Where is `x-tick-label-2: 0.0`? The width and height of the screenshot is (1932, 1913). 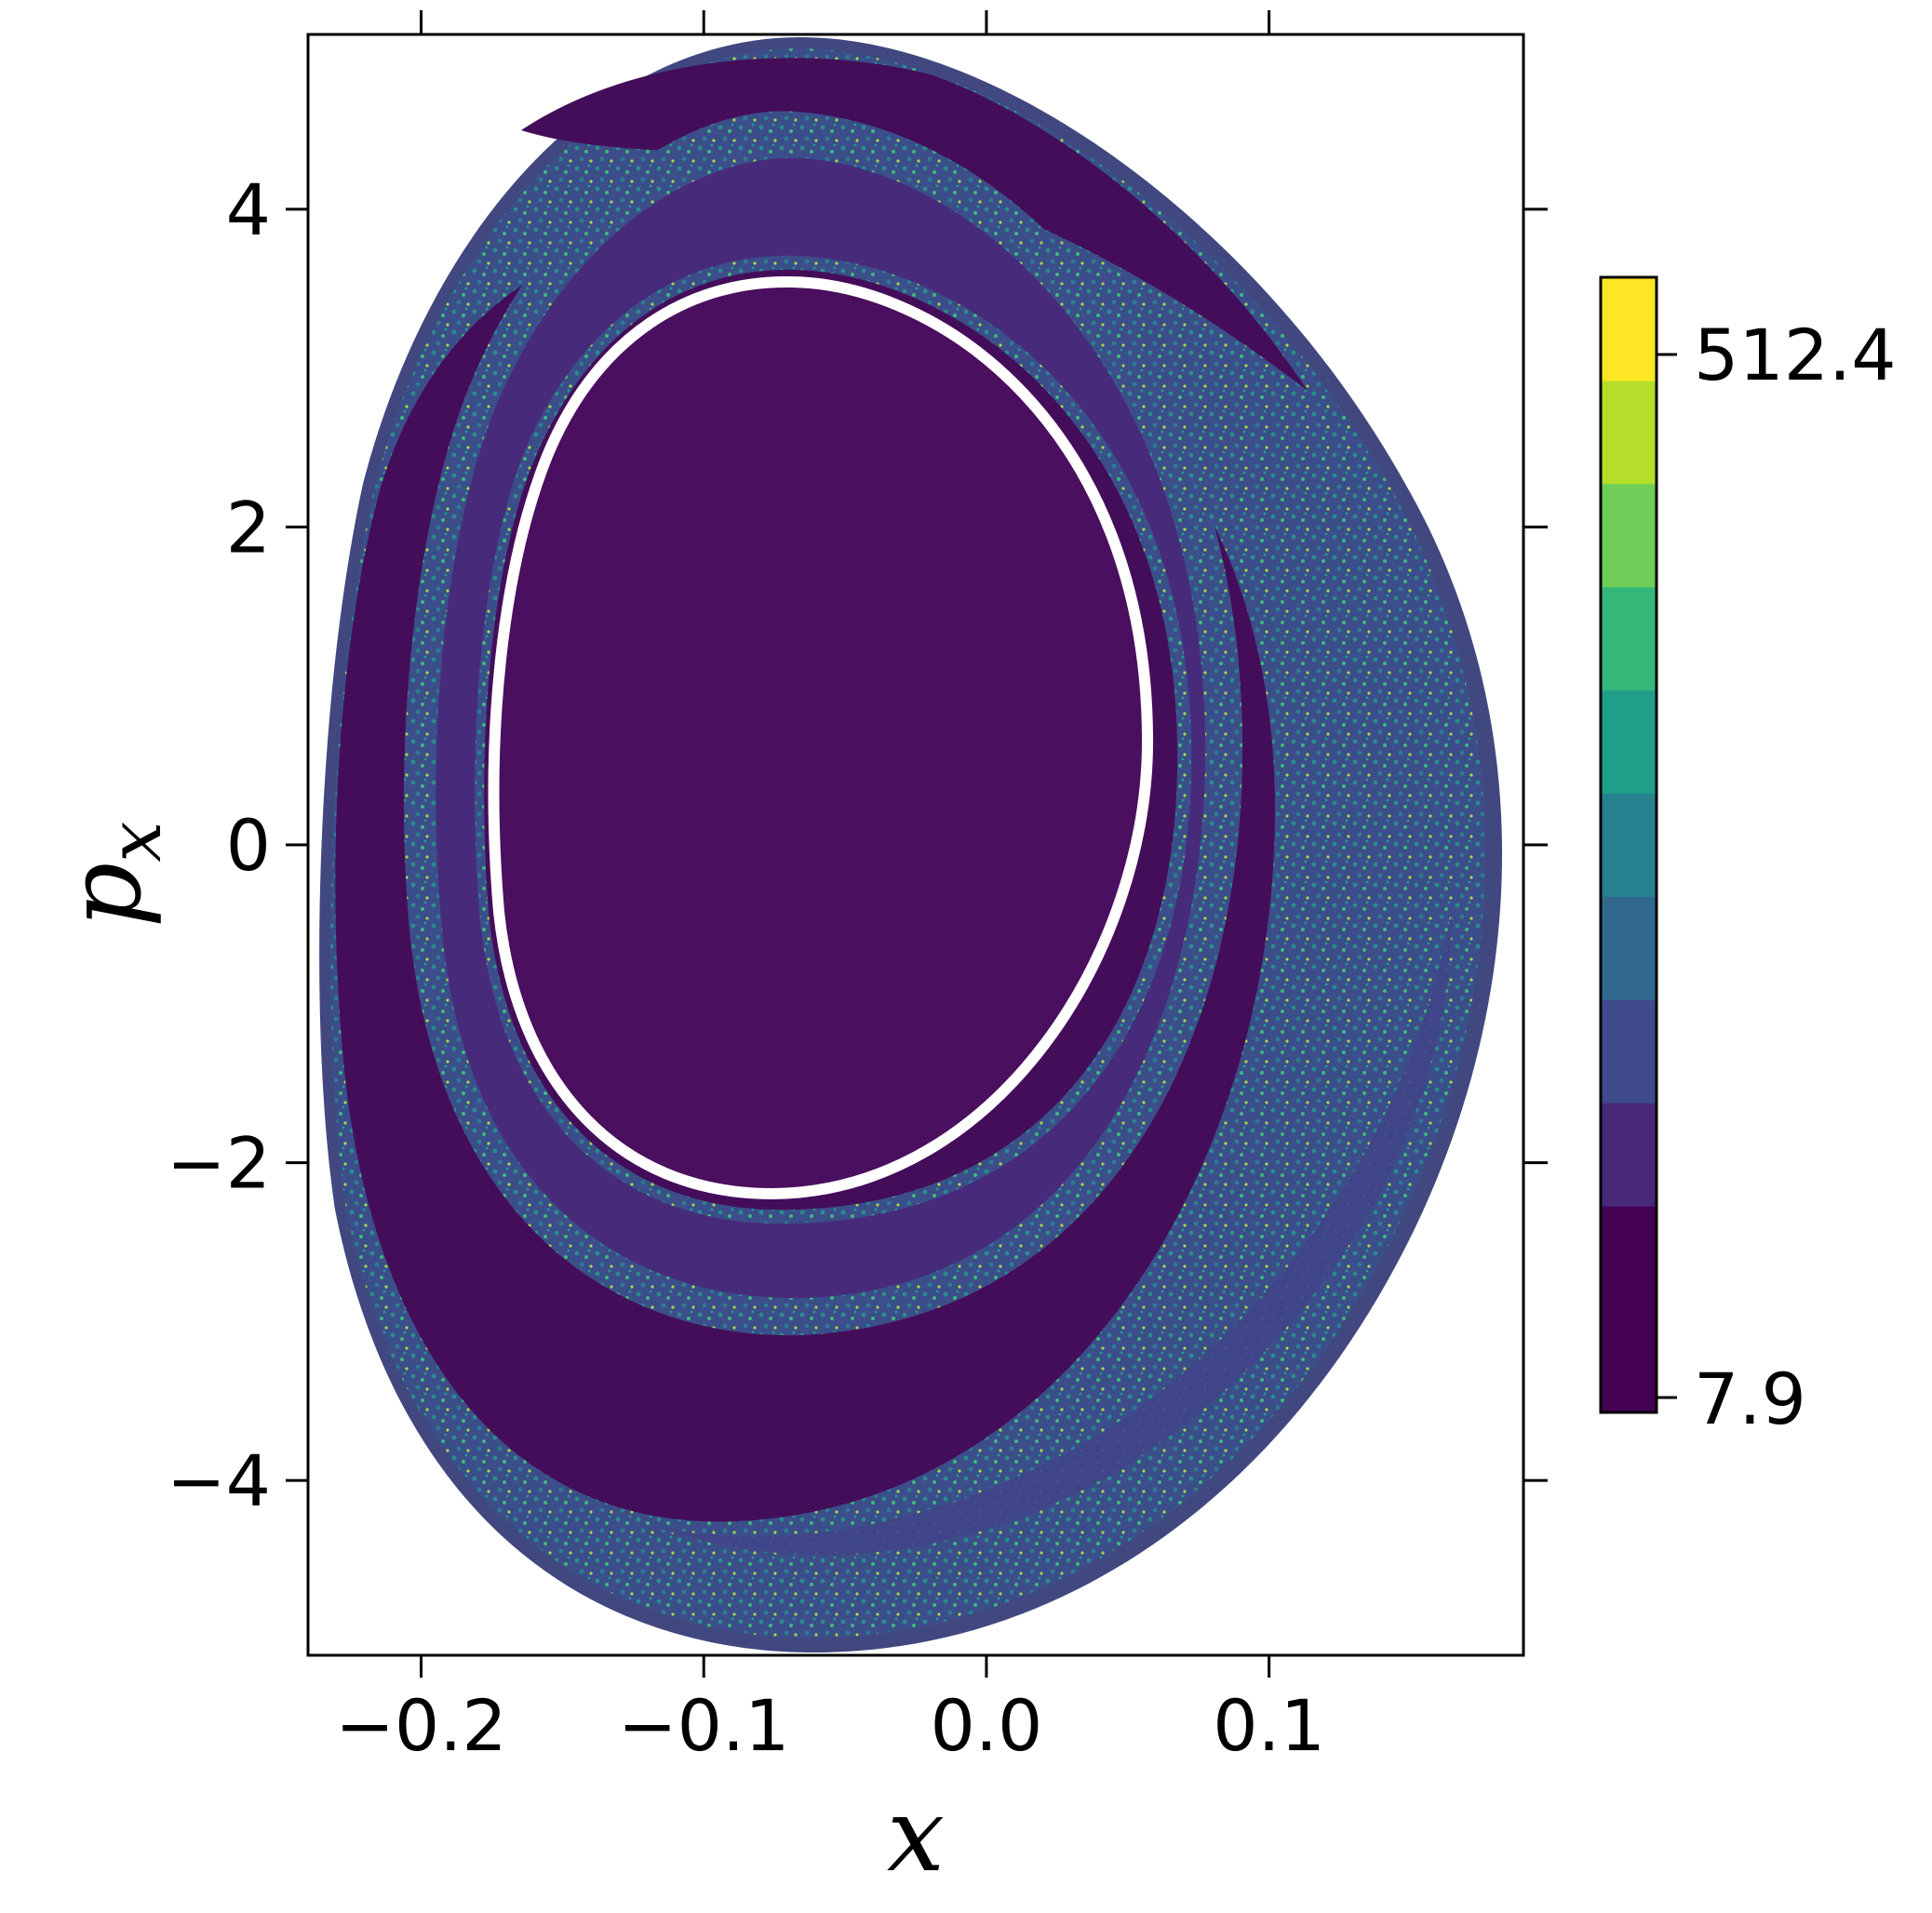
x-tick-label-2: 0.0 is located at coordinates (986, 1726).